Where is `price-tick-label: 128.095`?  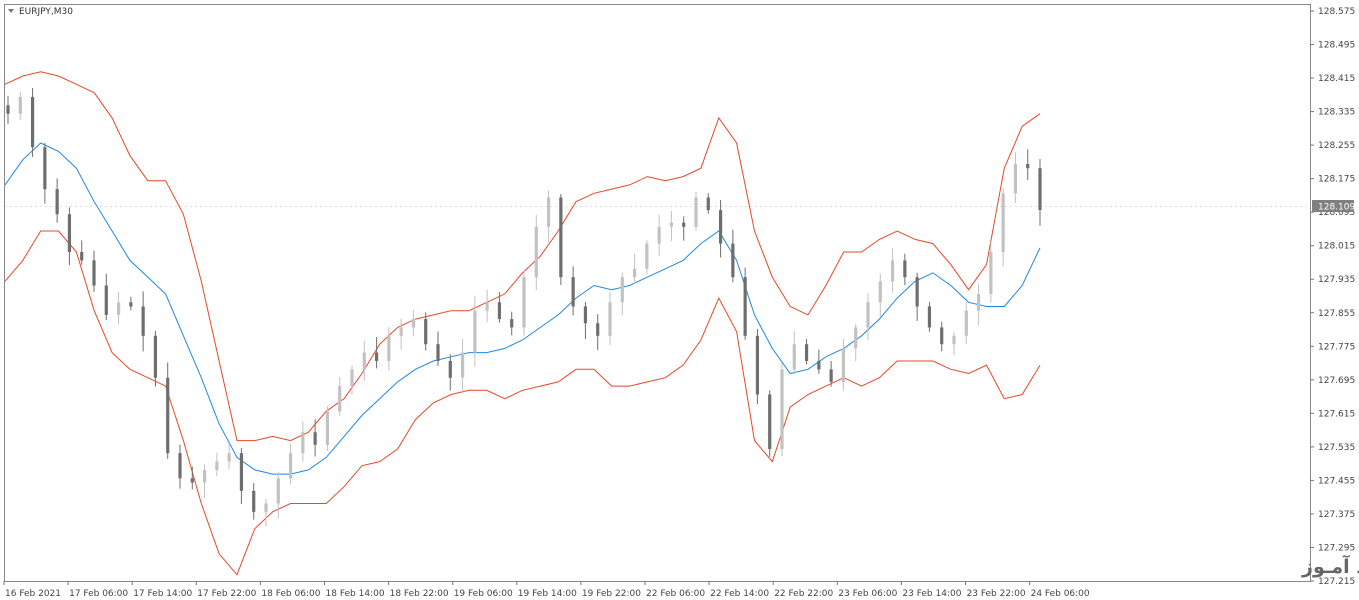 price-tick-label: 128.095 is located at coordinates (1336, 213).